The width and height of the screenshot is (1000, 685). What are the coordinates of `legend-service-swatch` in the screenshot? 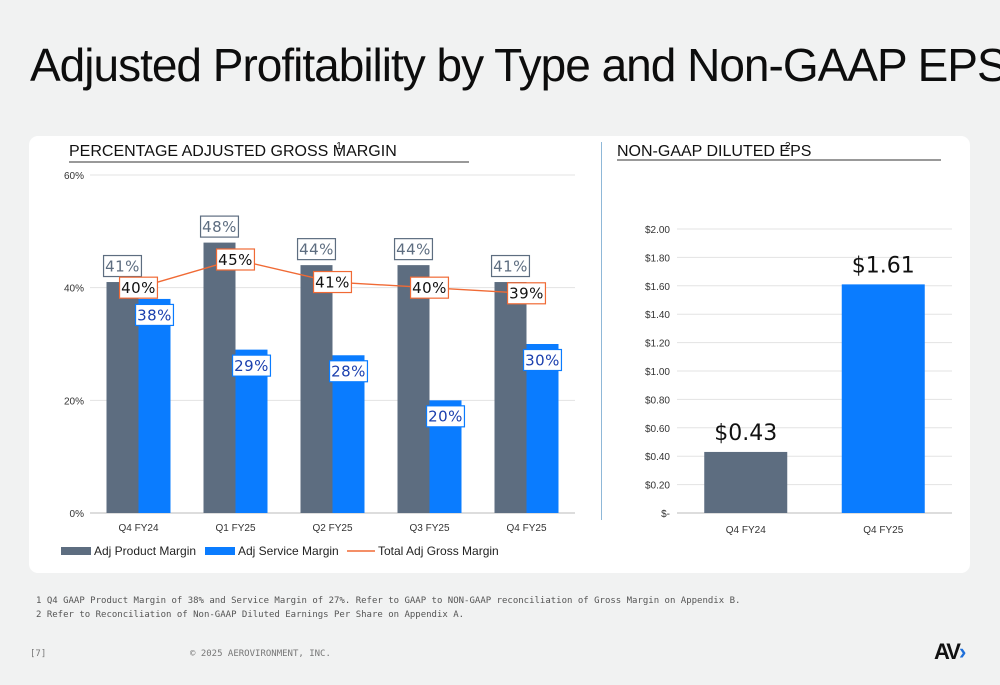 It's located at (220, 551).